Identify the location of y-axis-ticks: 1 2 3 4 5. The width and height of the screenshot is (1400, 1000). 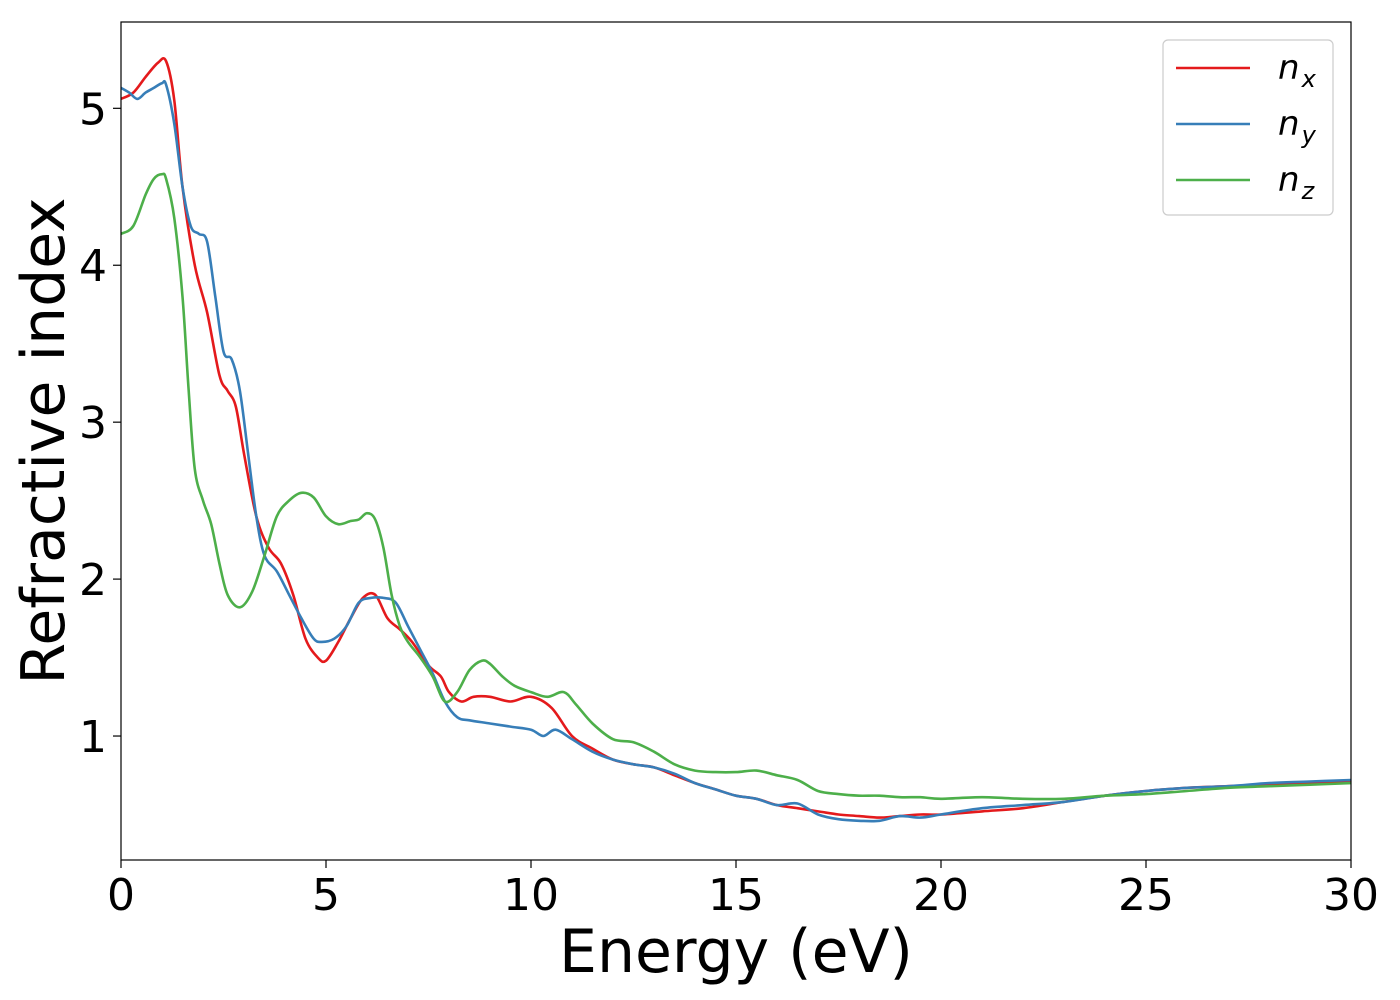
(100, 423).